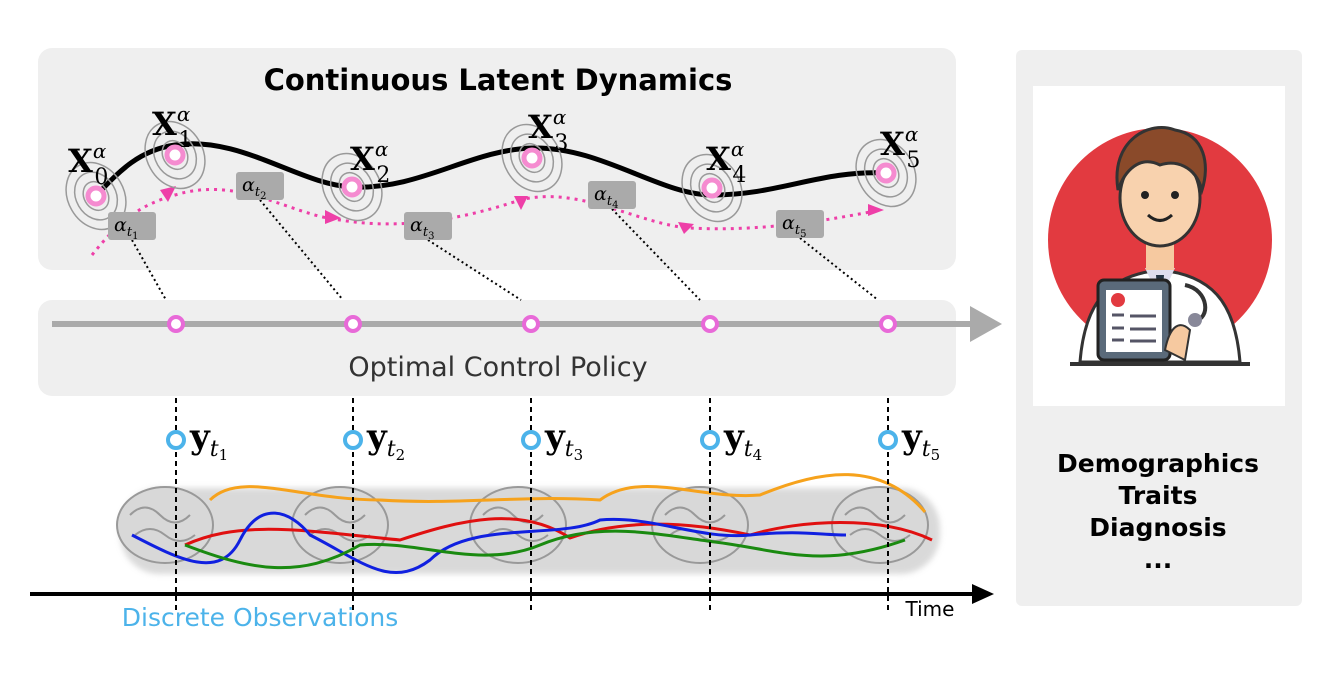 The width and height of the screenshot is (1324, 680). What do you see at coordinates (135, 236) in the screenshot?
I see `control-index: 1` at bounding box center [135, 236].